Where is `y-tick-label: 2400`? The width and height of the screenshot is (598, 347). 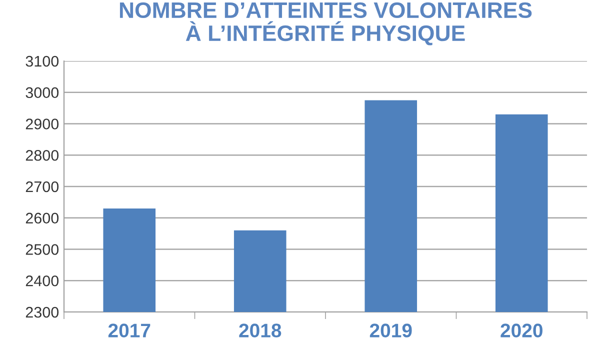 y-tick-label: 2400 is located at coordinates (42, 280).